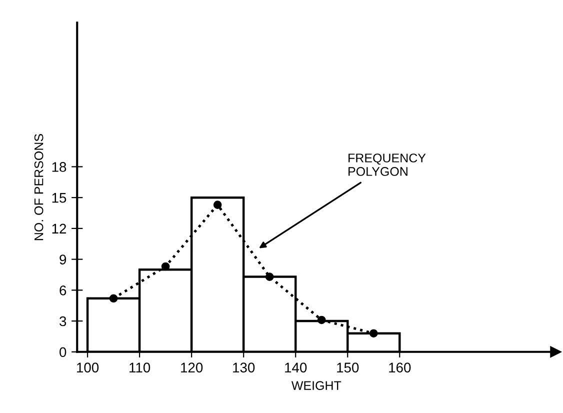  Describe the element at coordinates (316, 385) in the screenshot. I see `x-axis-title: WEIGHT` at that location.